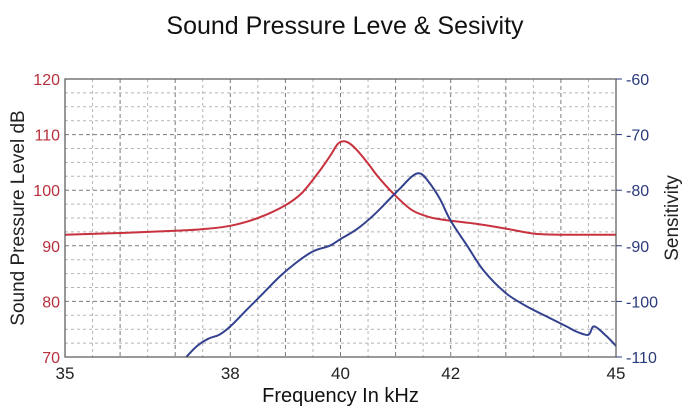 The height and width of the screenshot is (412, 690). Describe the element at coordinates (51, 247) in the screenshot. I see `left-tick-label: 90` at that location.